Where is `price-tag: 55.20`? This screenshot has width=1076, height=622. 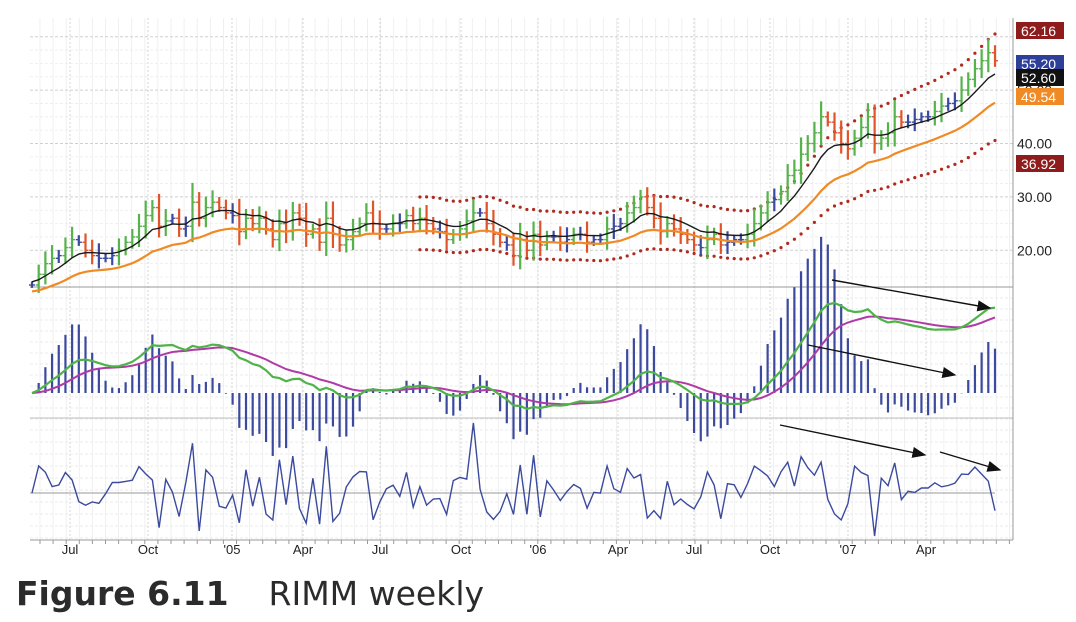 price-tag: 55.20 is located at coordinates (1038, 64).